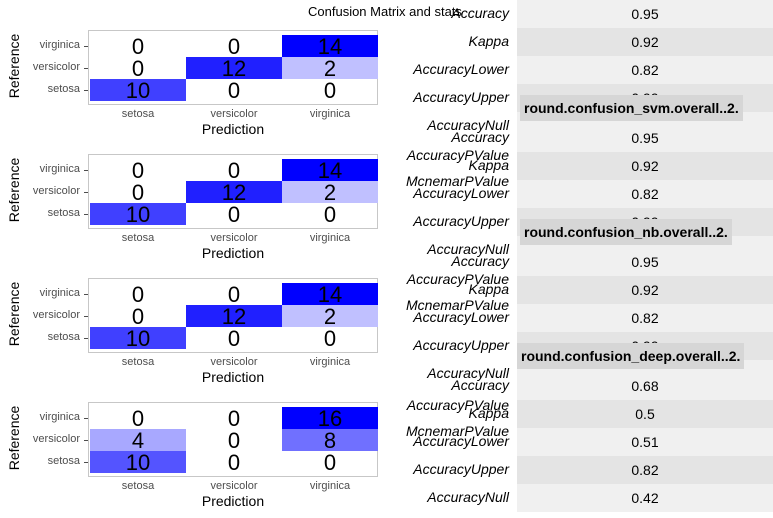 The image size is (773, 518). I want to click on stats-row: 0.5, so click(645, 414).